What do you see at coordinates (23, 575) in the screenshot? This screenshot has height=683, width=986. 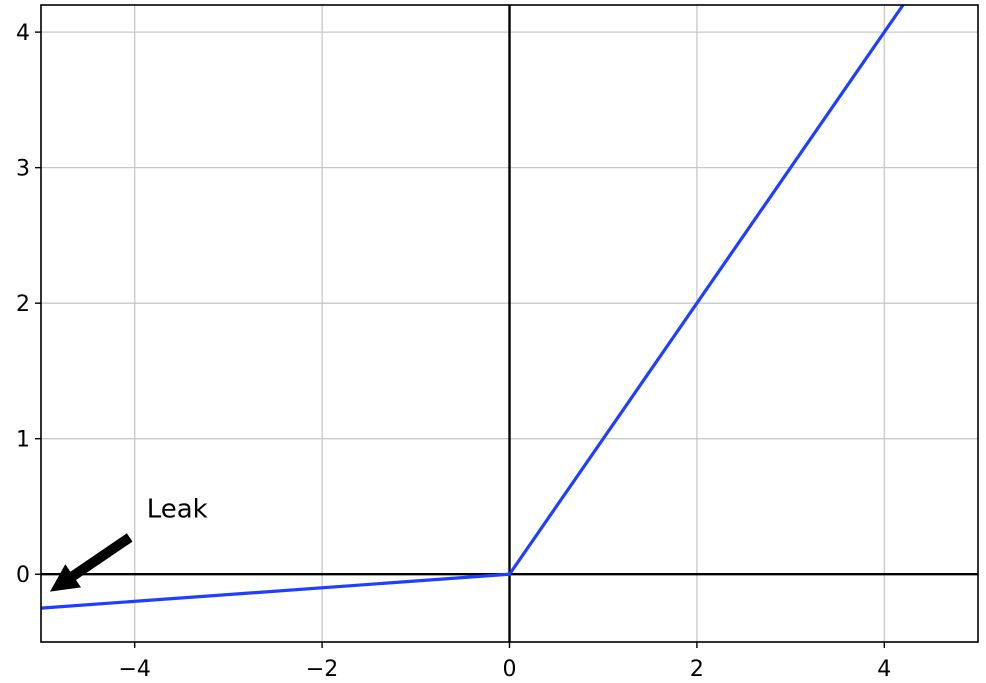 I see `y-tick-label: 0` at bounding box center [23, 575].